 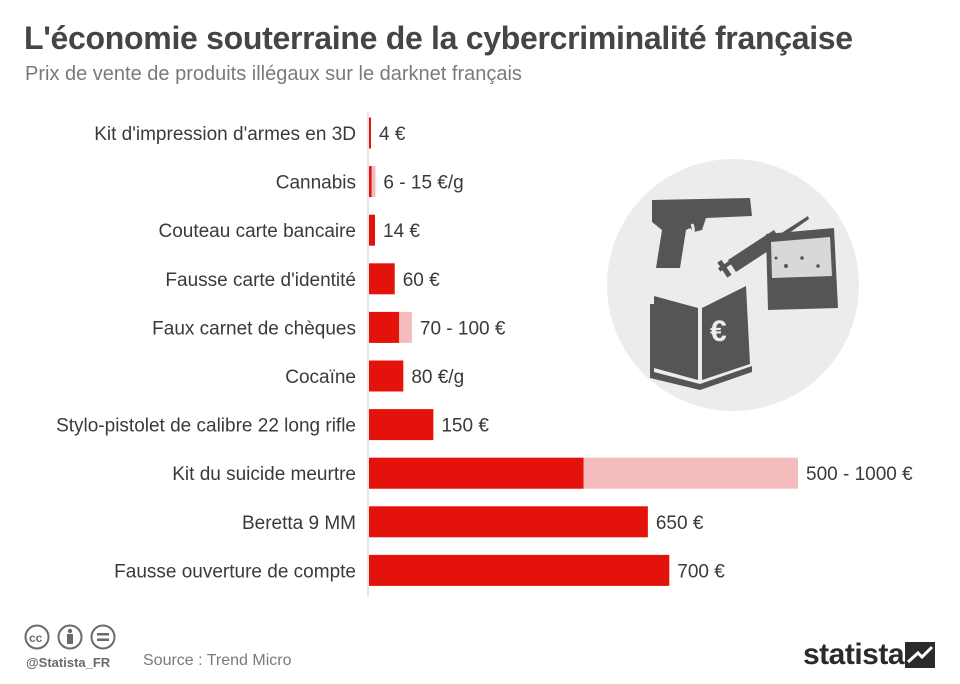 I want to click on source-note: Source : Trend Micro, so click(x=217, y=660).